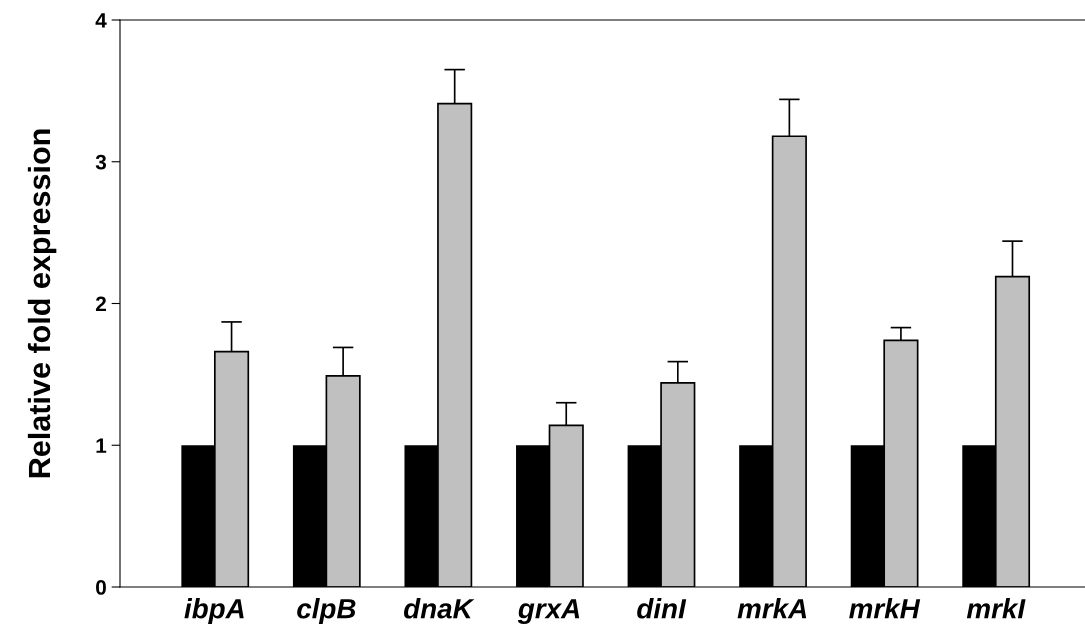 This screenshot has width=1085, height=639. I want to click on x-tick-label: grxA, so click(548, 612).